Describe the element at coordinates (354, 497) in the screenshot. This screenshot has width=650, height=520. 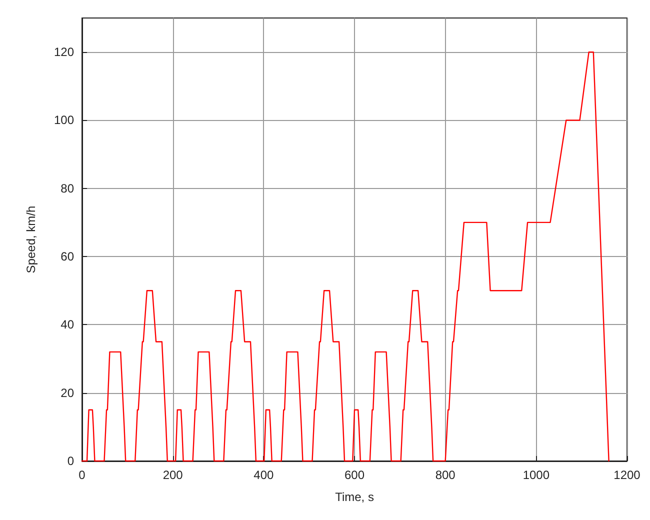
I see `x-axis-title: Time, s` at that location.